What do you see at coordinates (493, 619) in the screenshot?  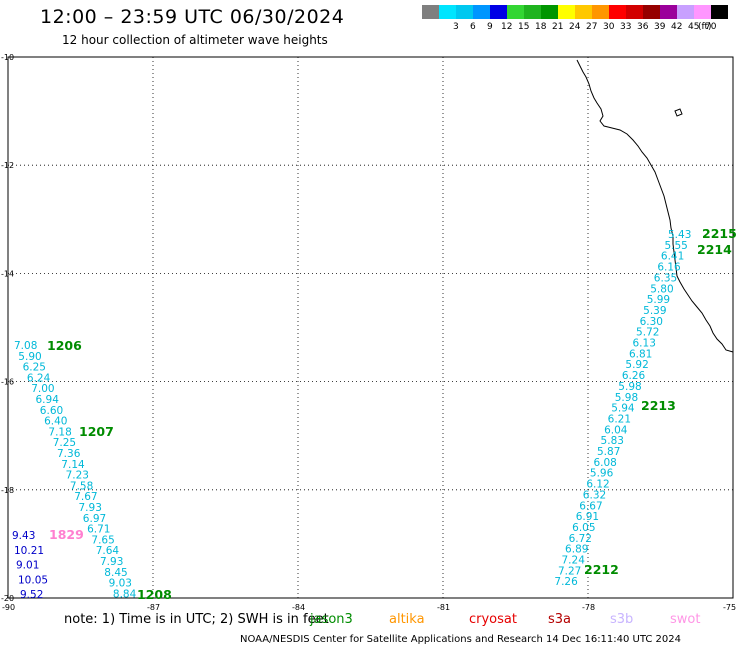 I see `satellite-name: cryosat` at bounding box center [493, 619].